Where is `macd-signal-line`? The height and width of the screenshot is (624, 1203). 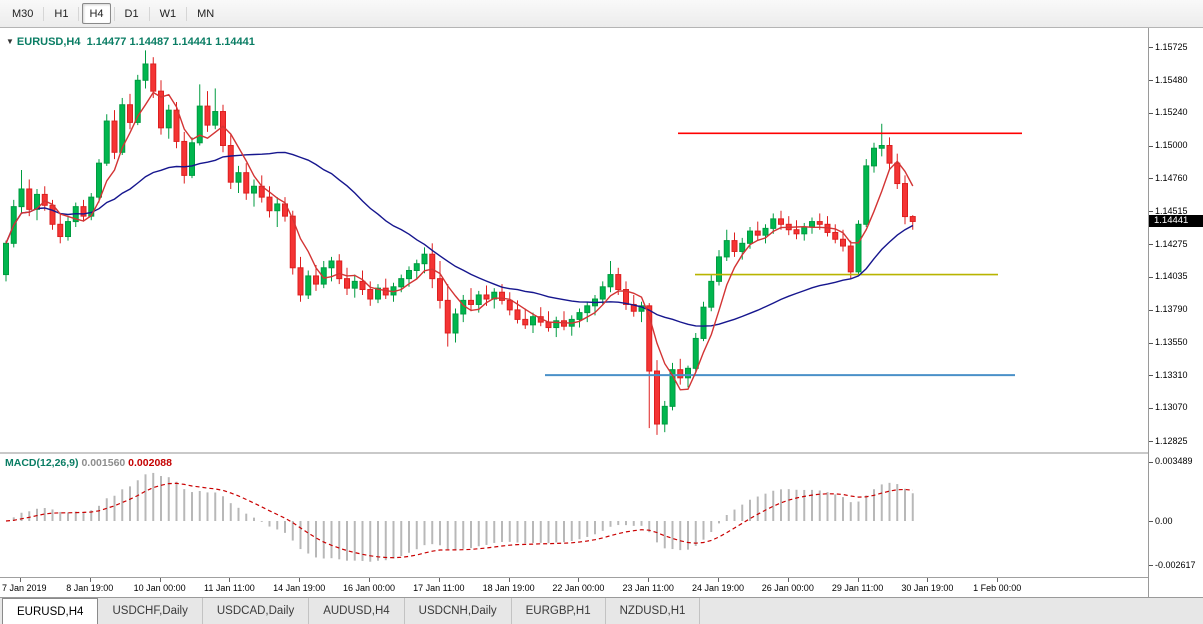 macd-signal-line is located at coordinates (459, 520).